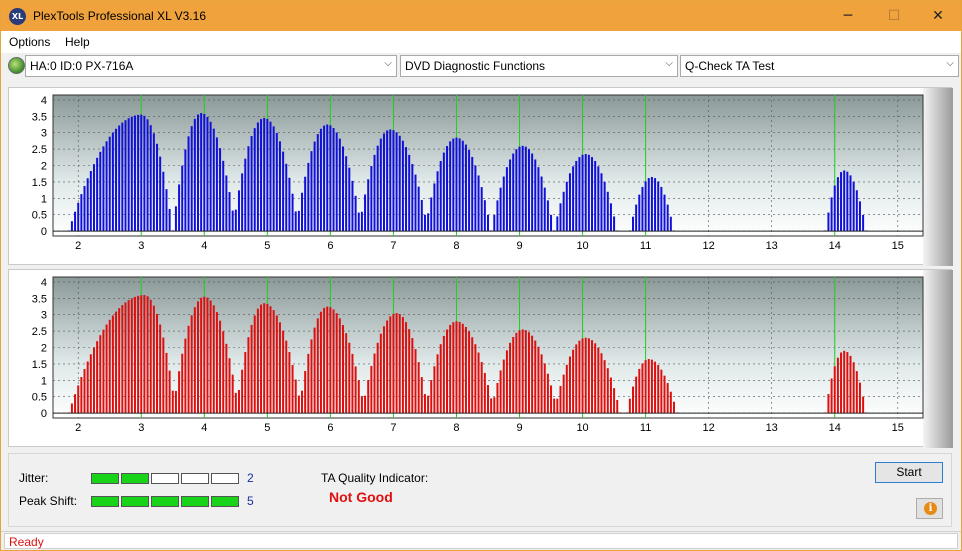  Describe the element at coordinates (39, 398) in the screenshot. I see `y-tick-label: 0.5` at that location.